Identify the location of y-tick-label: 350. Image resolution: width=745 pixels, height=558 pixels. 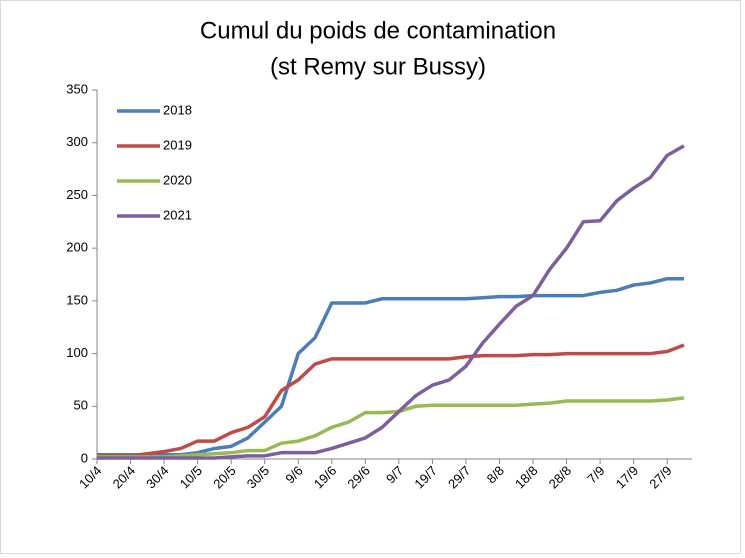
(77, 88).